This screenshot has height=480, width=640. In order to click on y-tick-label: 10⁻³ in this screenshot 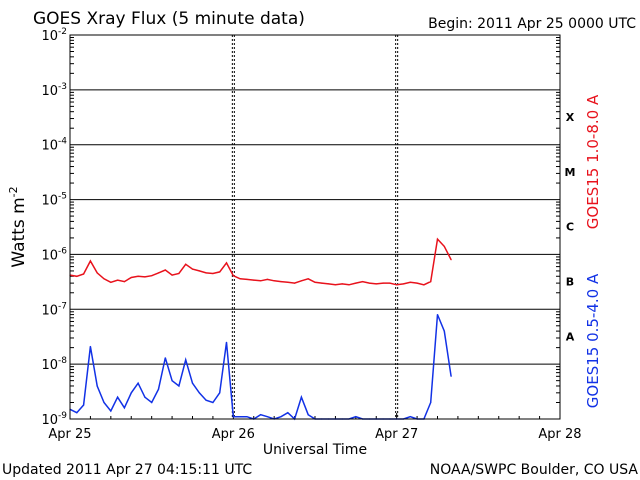, I will do `click(54, 90)`.